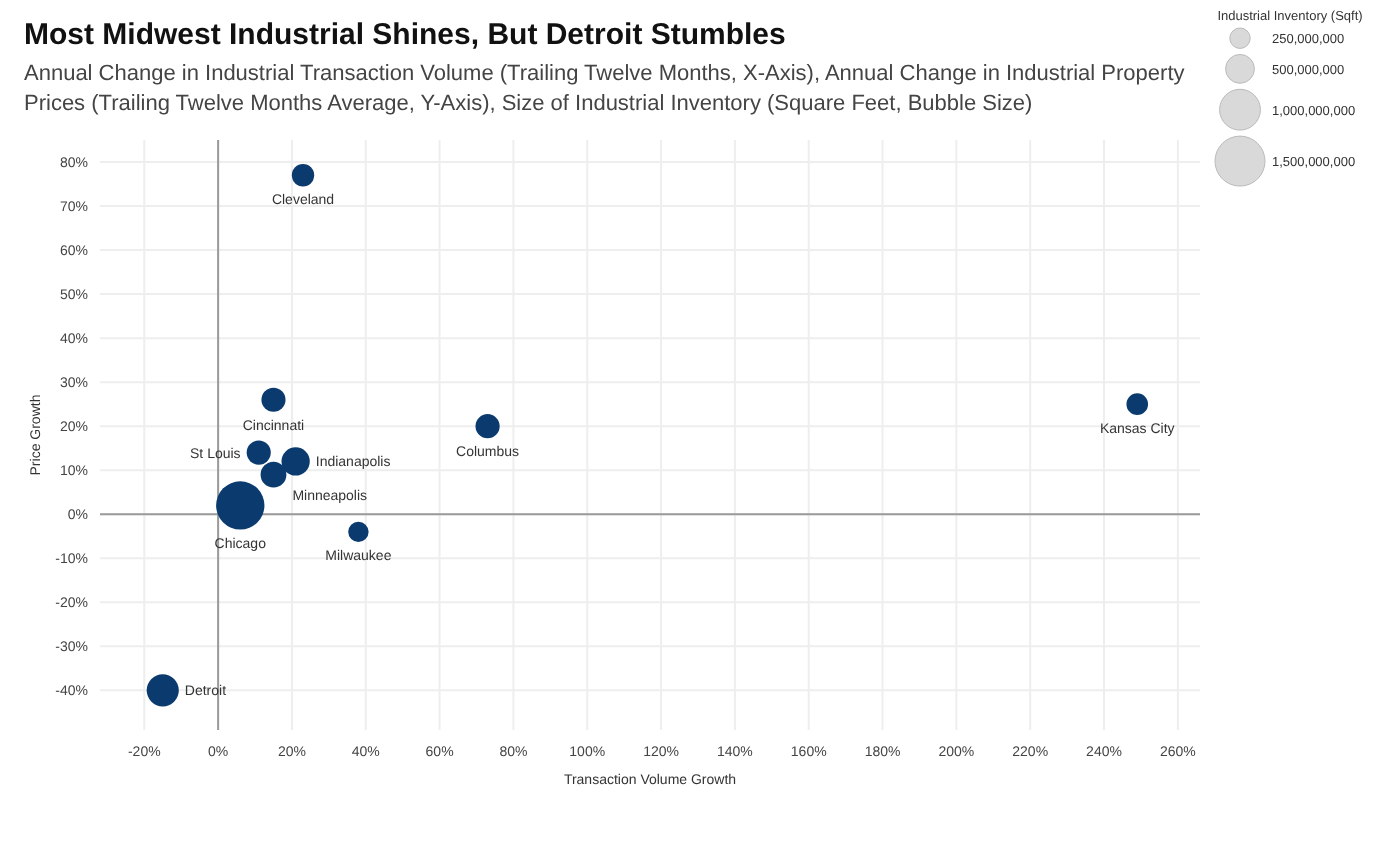  I want to click on chart-title: Most Midwest Industrial Shines, But Detroit Stumbles, so click(405, 35).